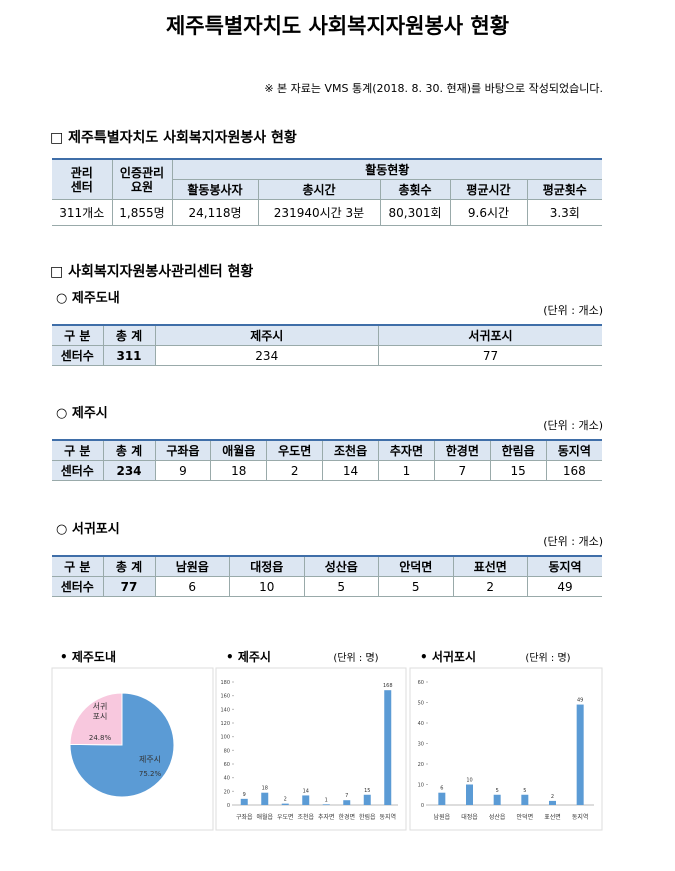  What do you see at coordinates (406, 470) in the screenshot?
I see `cell: 1` at bounding box center [406, 470].